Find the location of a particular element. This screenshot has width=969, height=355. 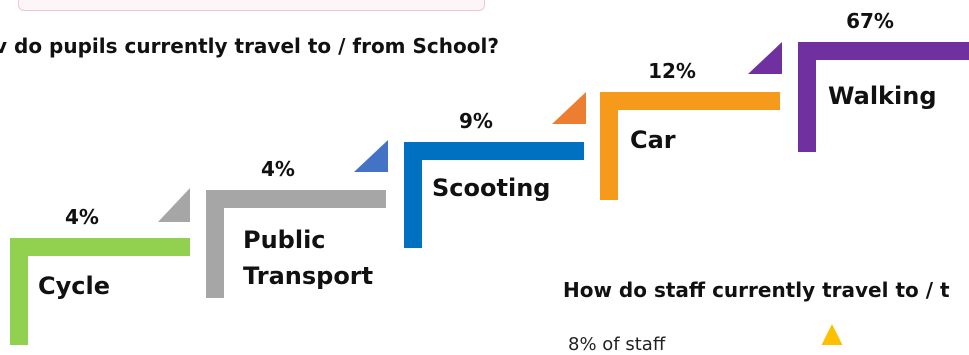

category-label: Public is located at coordinates (284, 240).